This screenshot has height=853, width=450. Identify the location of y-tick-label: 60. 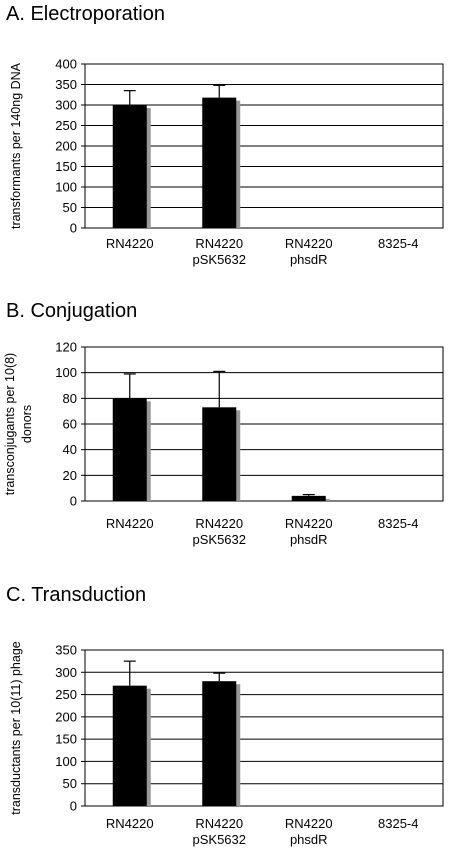
(70, 424).